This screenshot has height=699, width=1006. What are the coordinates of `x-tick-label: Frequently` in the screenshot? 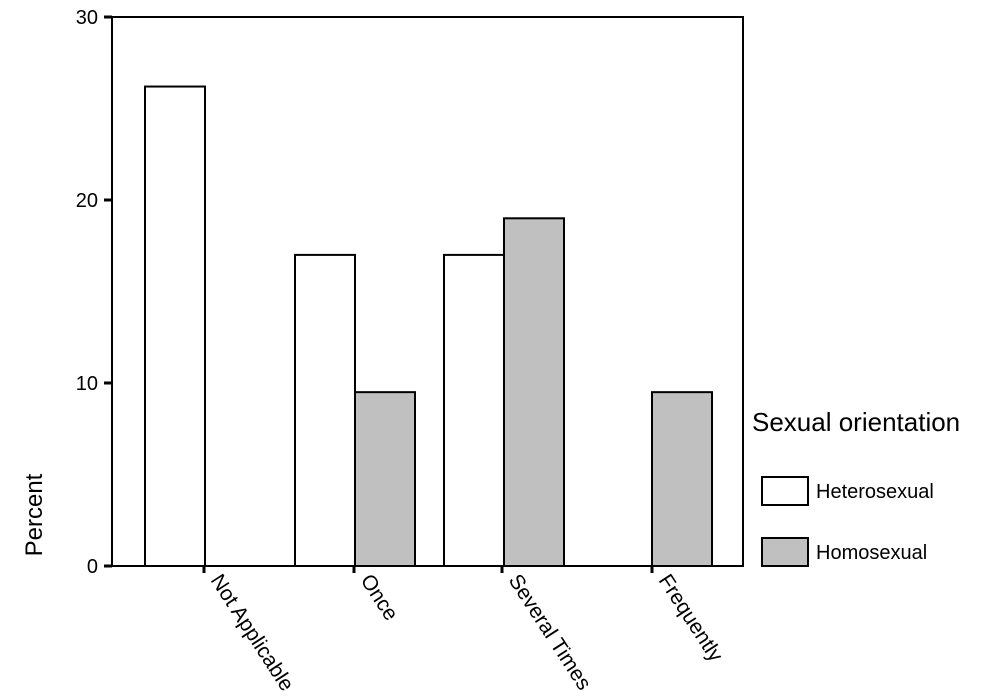 It's located at (691, 618).